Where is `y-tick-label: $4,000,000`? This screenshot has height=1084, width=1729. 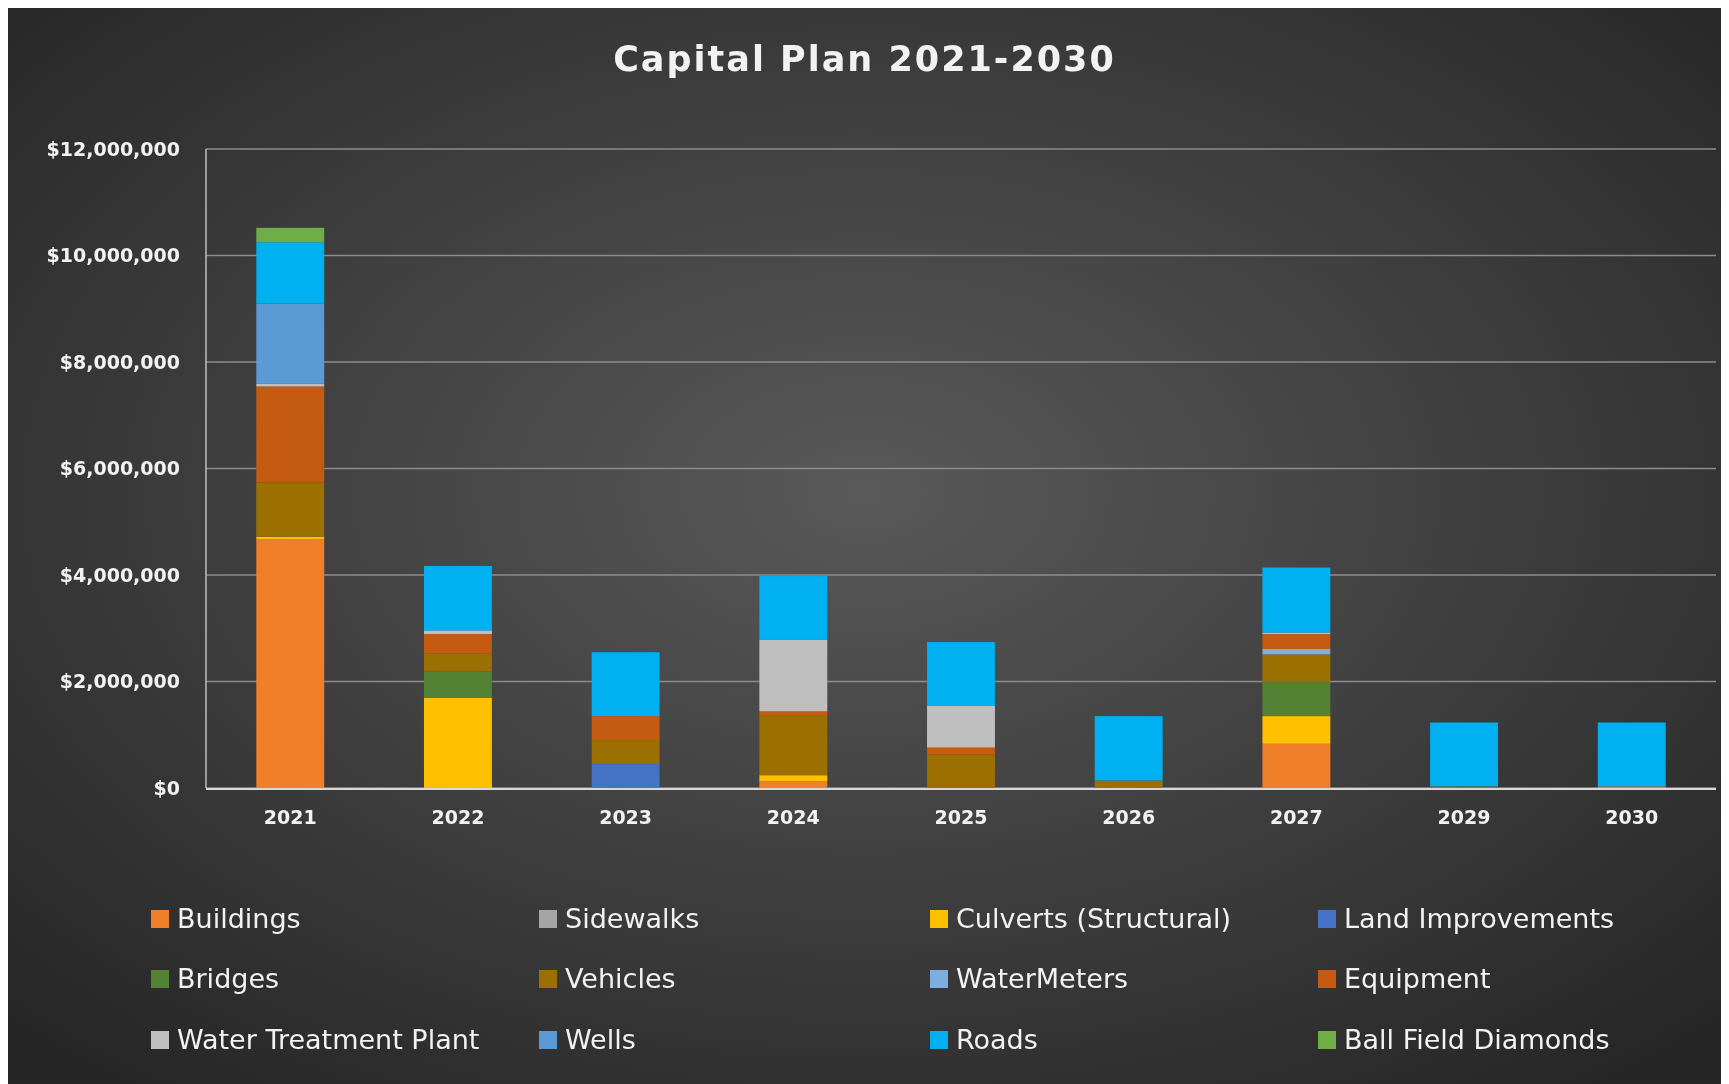 y-tick-label: $4,000,000 is located at coordinates (119, 574).